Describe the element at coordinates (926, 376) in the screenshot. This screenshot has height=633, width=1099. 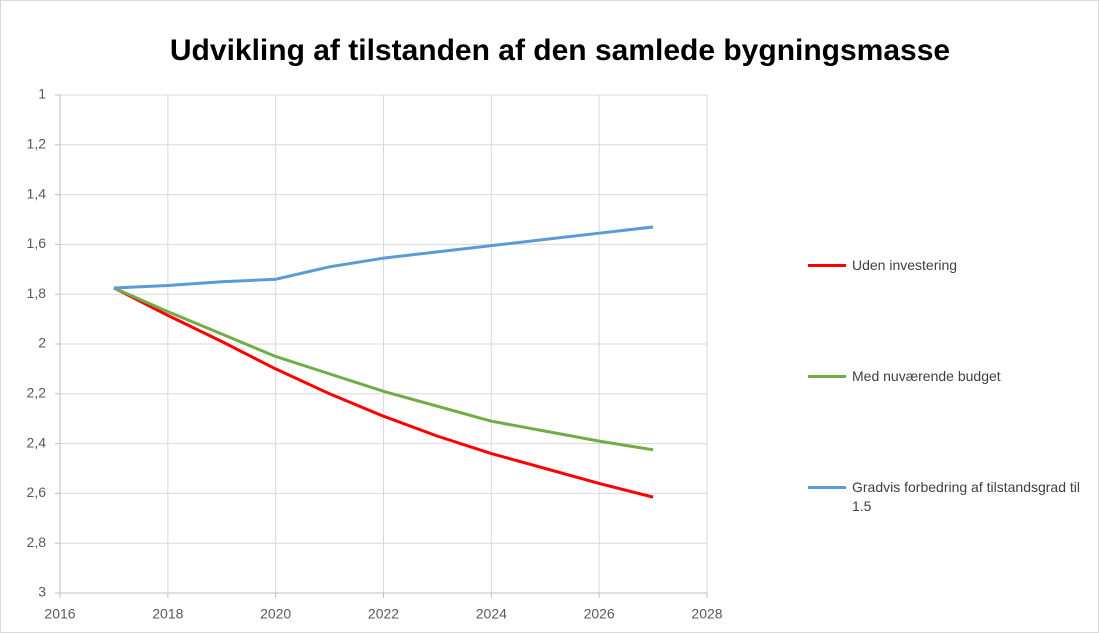
I see `legend-label: Med nuværende budget` at that location.